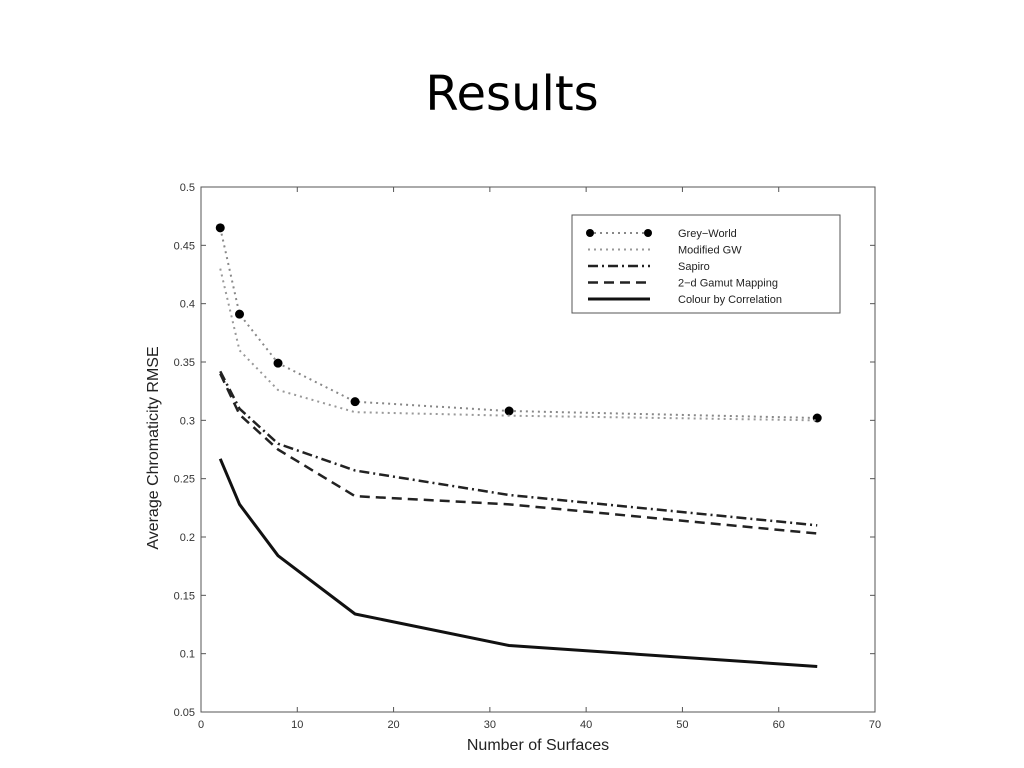  What do you see at coordinates (730, 300) in the screenshot?
I see `legend-label-4: Colour by Correlation` at bounding box center [730, 300].